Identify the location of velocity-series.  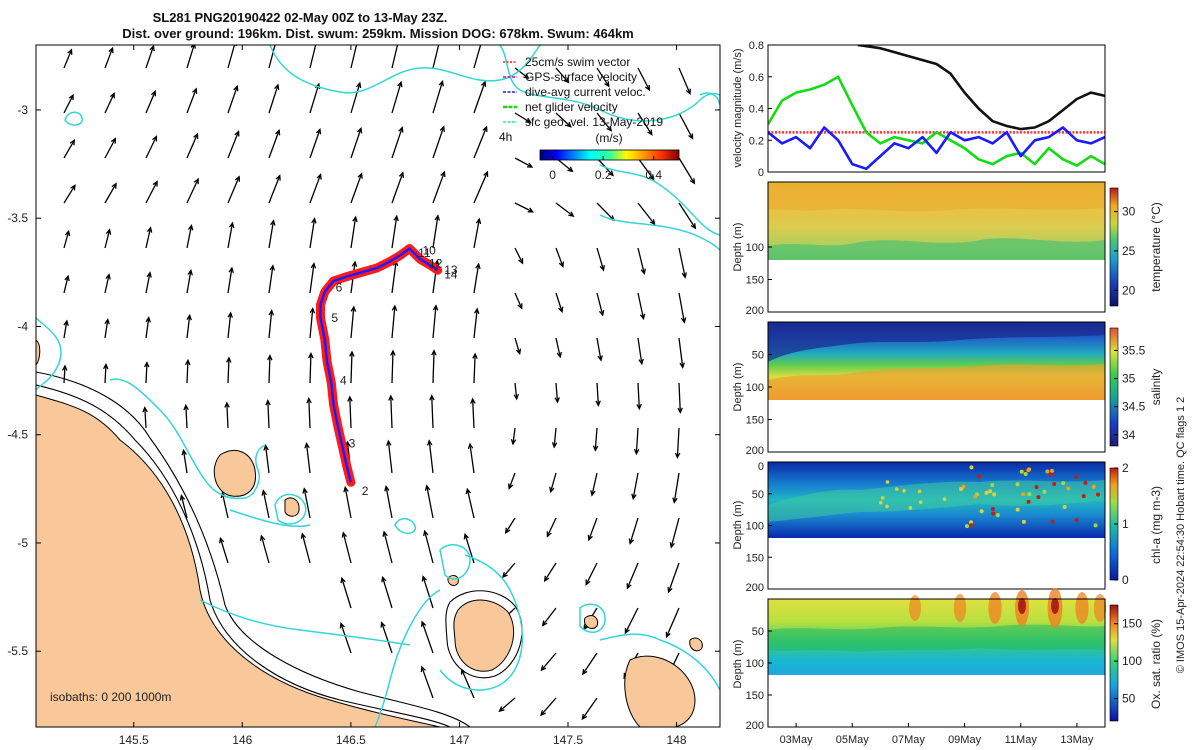
(936, 108).